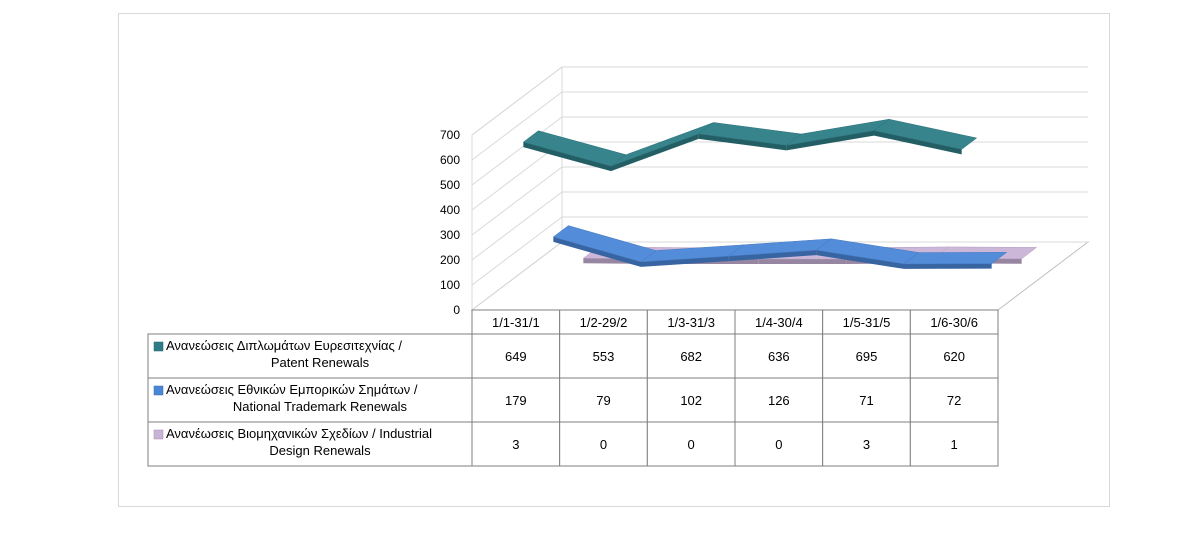 The height and width of the screenshot is (536, 1200). Describe the element at coordinates (450, 185) in the screenshot. I see `y-tick-label: 500` at that location.